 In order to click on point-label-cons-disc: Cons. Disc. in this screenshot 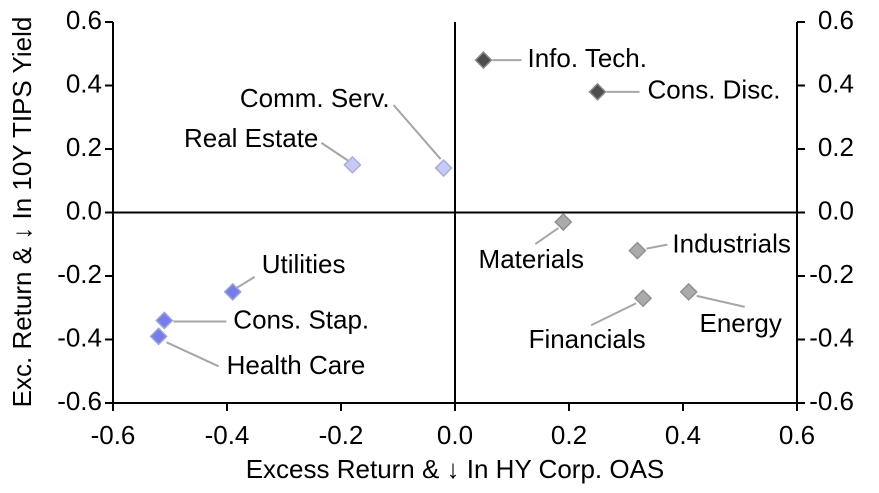, I will do `click(714, 90)`.